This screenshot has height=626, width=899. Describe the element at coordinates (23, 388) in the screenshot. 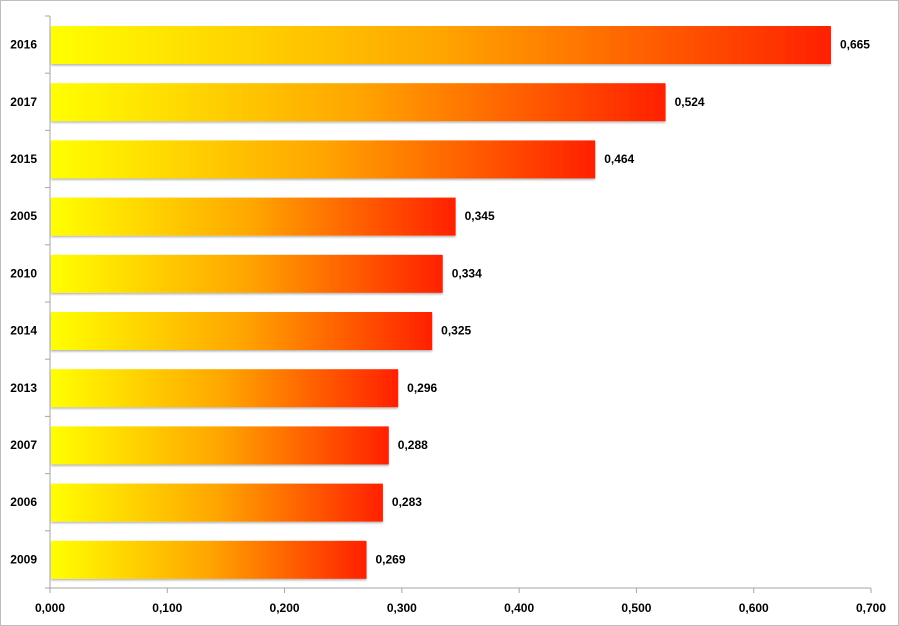

I see `category-label-2013: 2013` at that location.